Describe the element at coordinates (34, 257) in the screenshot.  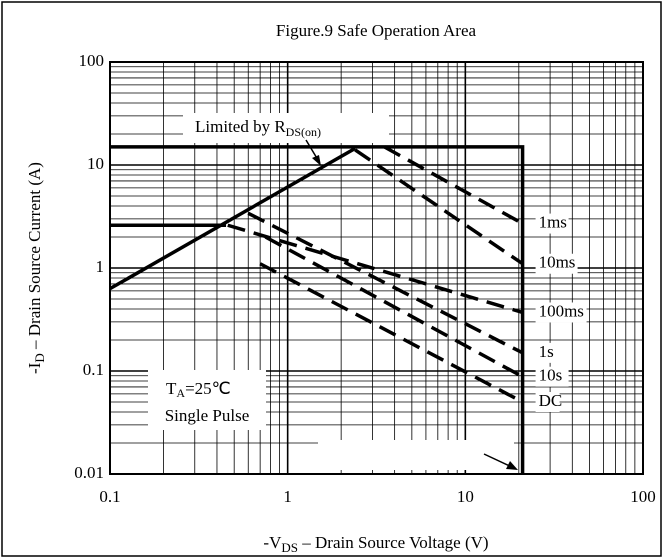
I see `y-label-text: – Drain Source Current (A)` at that location.